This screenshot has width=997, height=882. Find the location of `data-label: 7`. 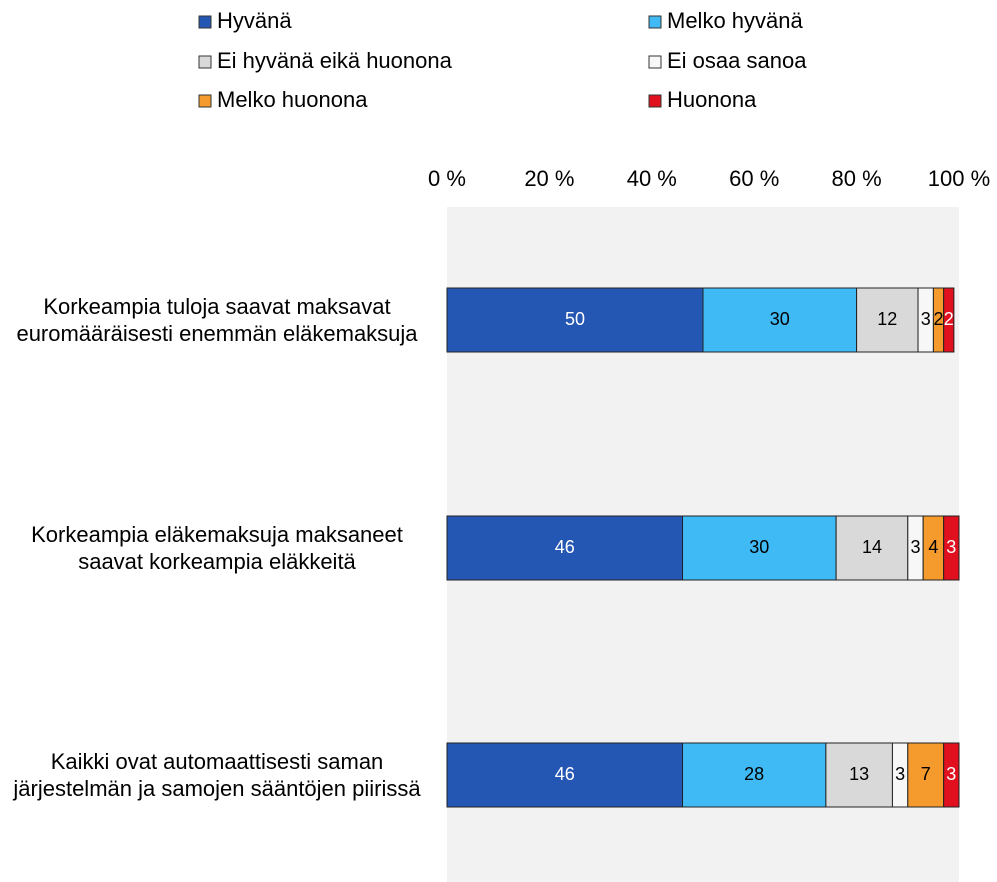

data-label: 7 is located at coordinates (926, 774).